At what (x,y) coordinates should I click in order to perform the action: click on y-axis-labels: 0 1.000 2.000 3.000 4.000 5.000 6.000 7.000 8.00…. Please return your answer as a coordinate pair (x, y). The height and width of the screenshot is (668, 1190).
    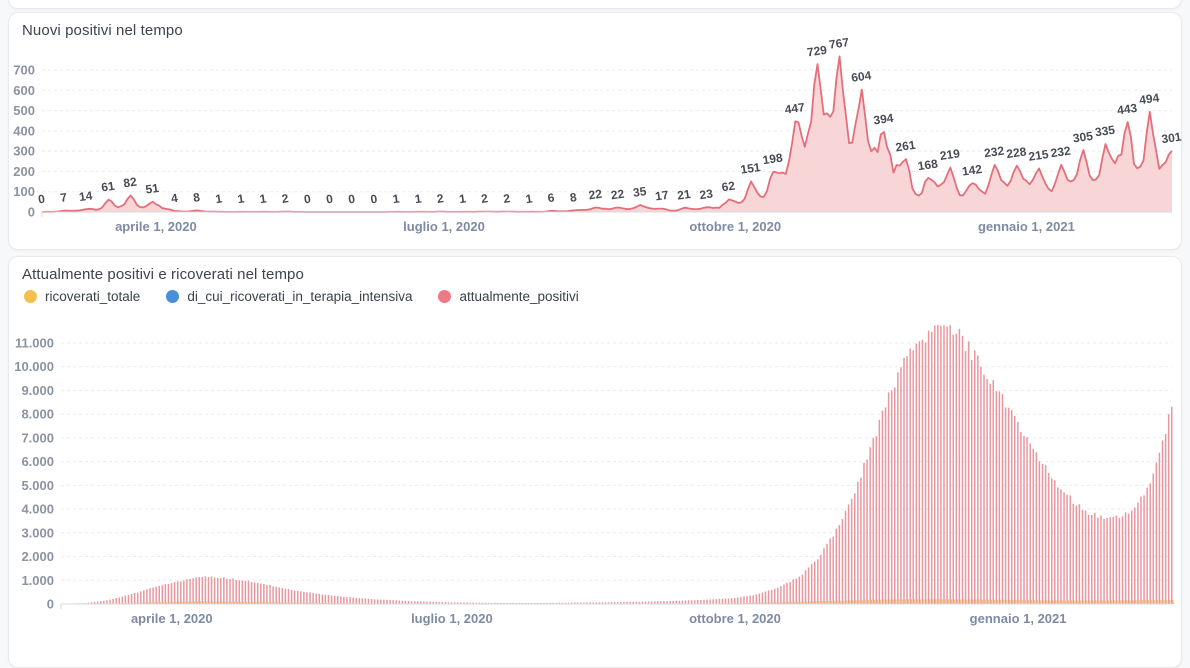
    Looking at the image, I should click on (34, 474).